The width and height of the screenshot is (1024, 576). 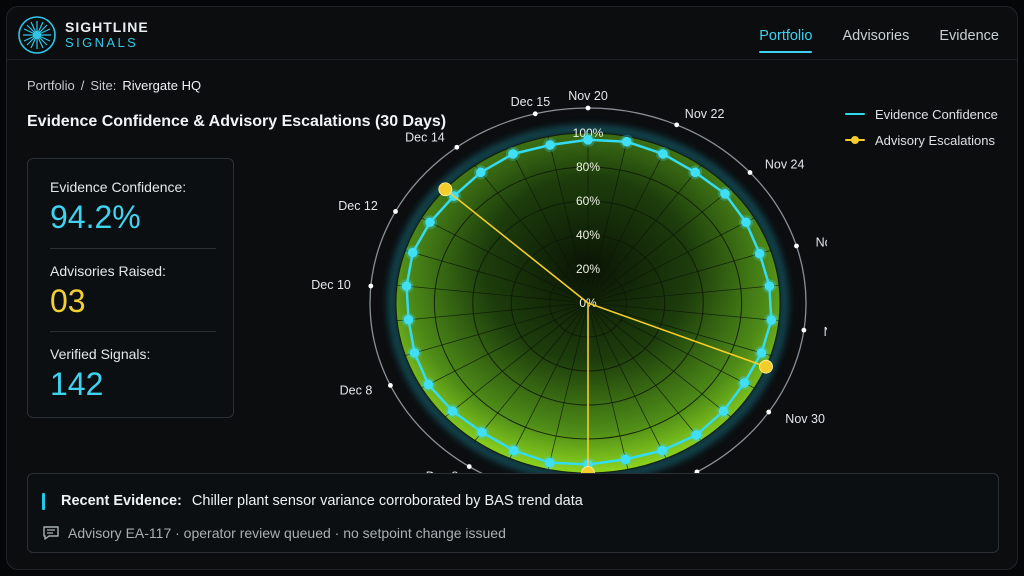 I want to click on legend-label: Evidence Confidence, so click(x=936, y=114).